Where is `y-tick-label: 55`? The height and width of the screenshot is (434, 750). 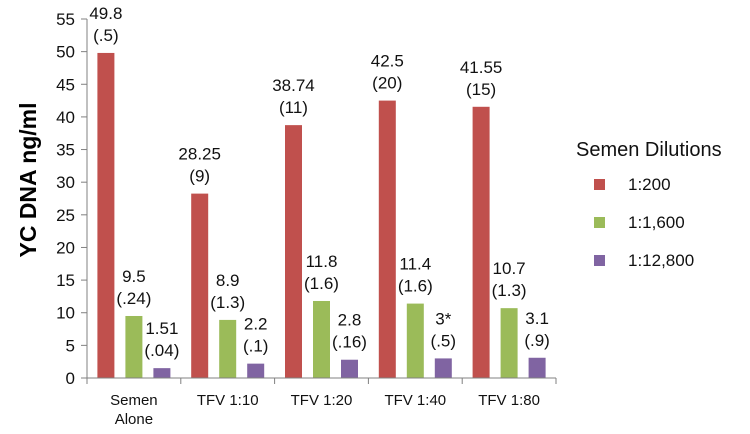
y-tick-label: 55 is located at coordinates (65, 19).